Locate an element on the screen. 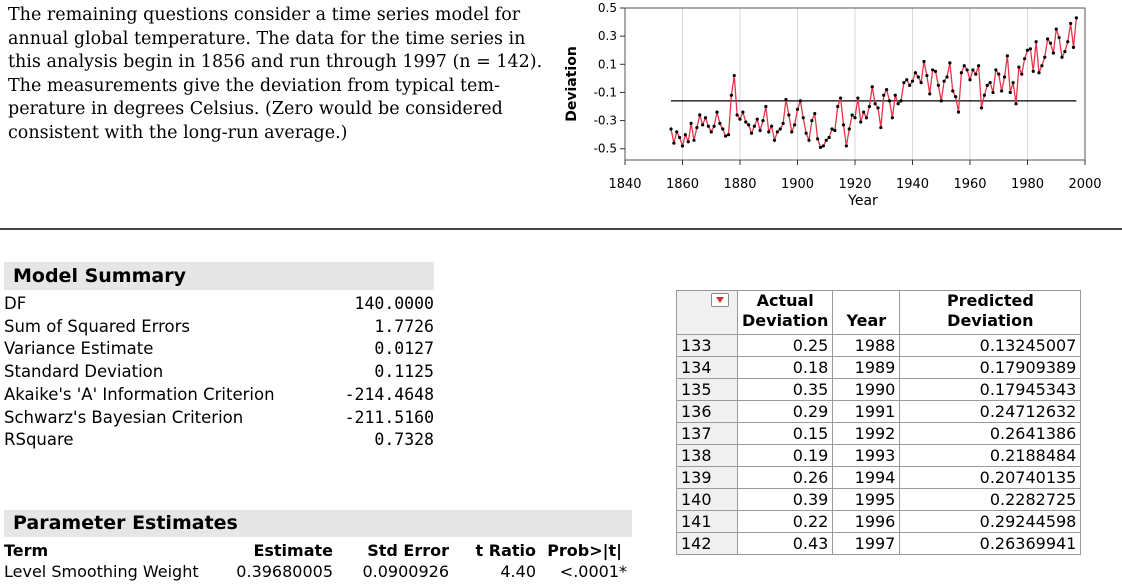 This screenshot has width=1122, height=587. y-axis-label: Deviation is located at coordinates (572, 84).